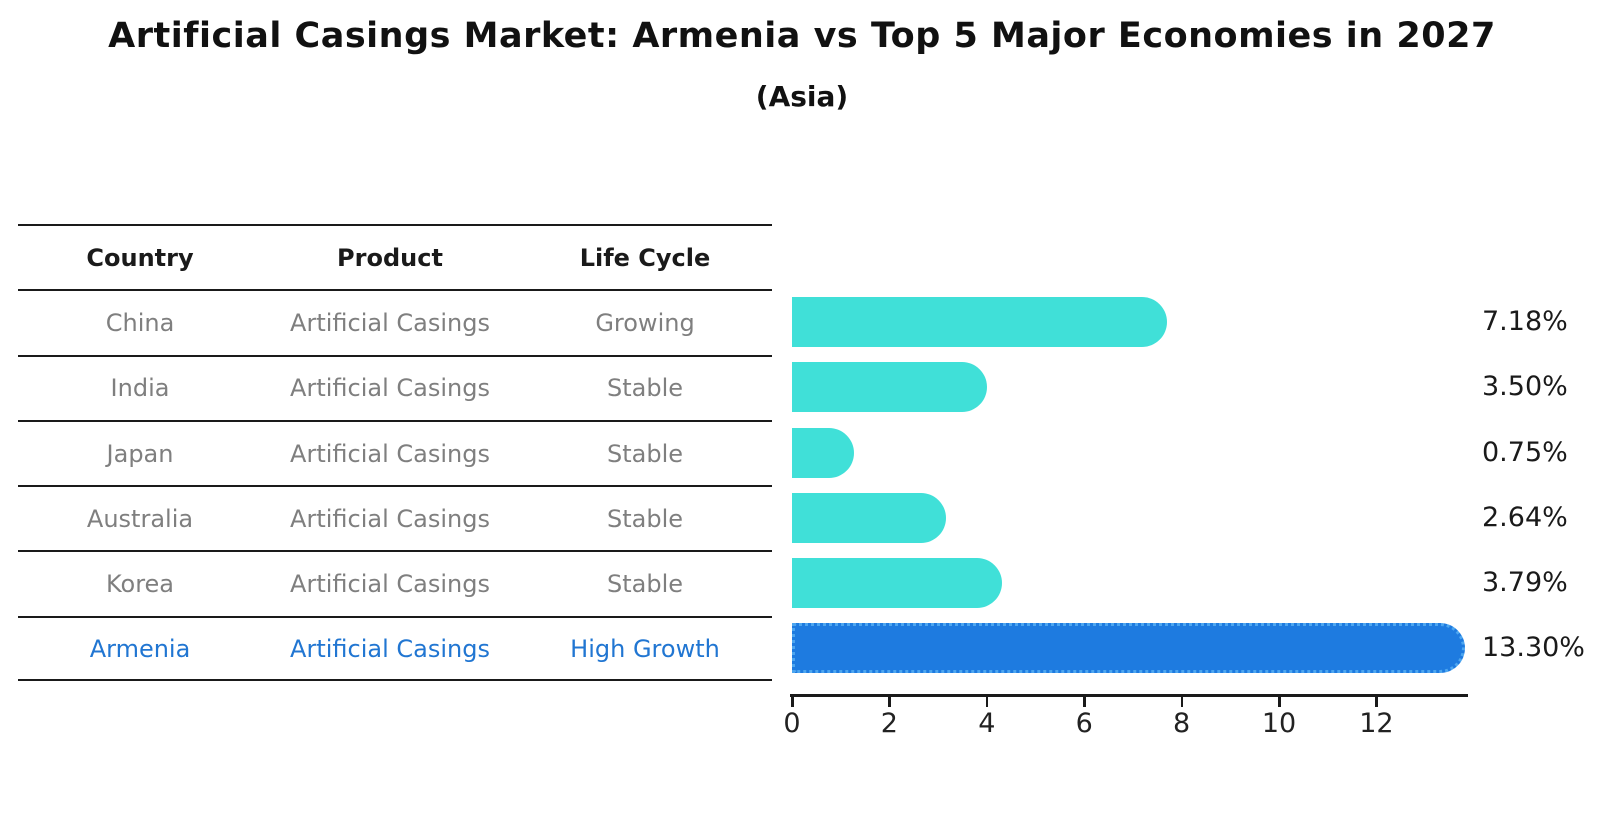  What do you see at coordinates (390, 257) in the screenshot?
I see `column-header-product: Product` at bounding box center [390, 257].